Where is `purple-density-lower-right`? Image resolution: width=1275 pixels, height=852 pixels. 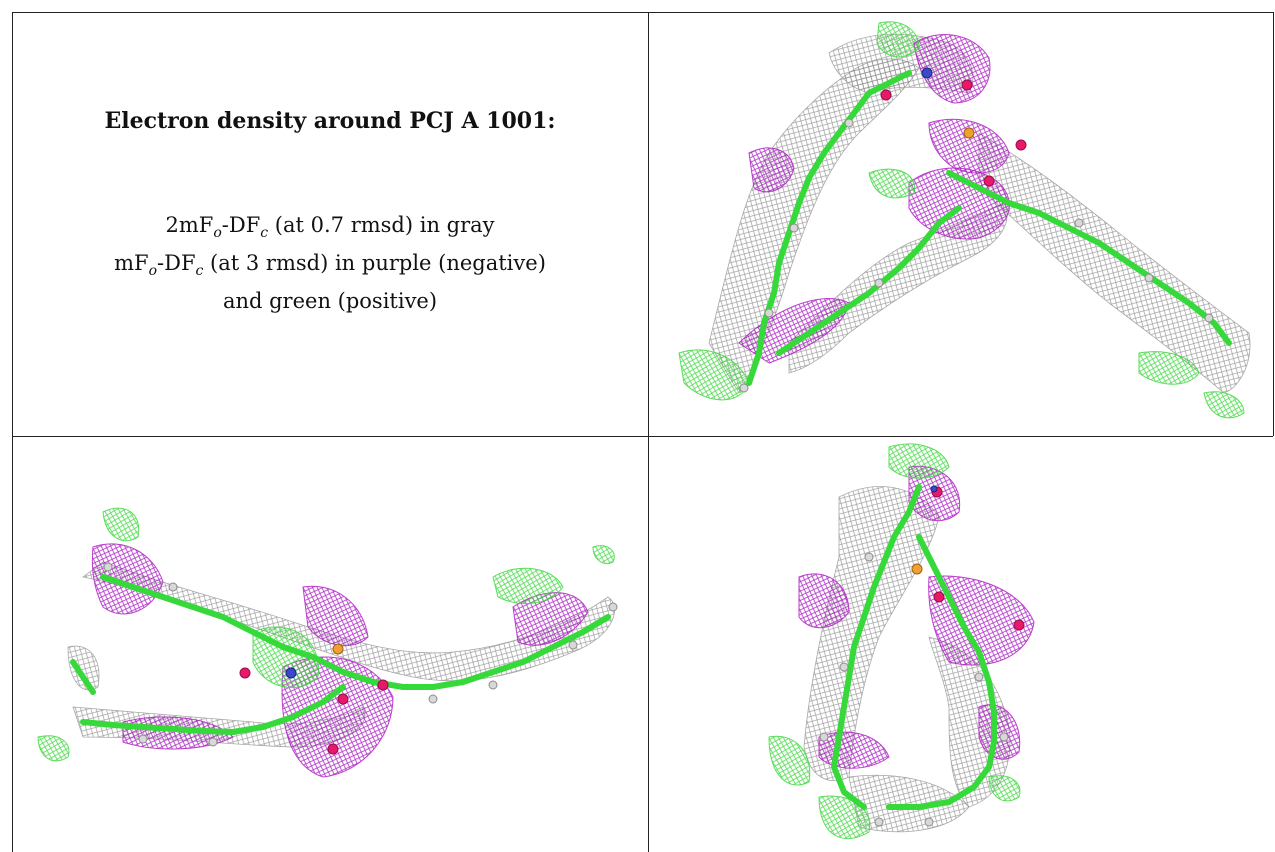 purple-density-lower-right is located at coordinates (999, 732).